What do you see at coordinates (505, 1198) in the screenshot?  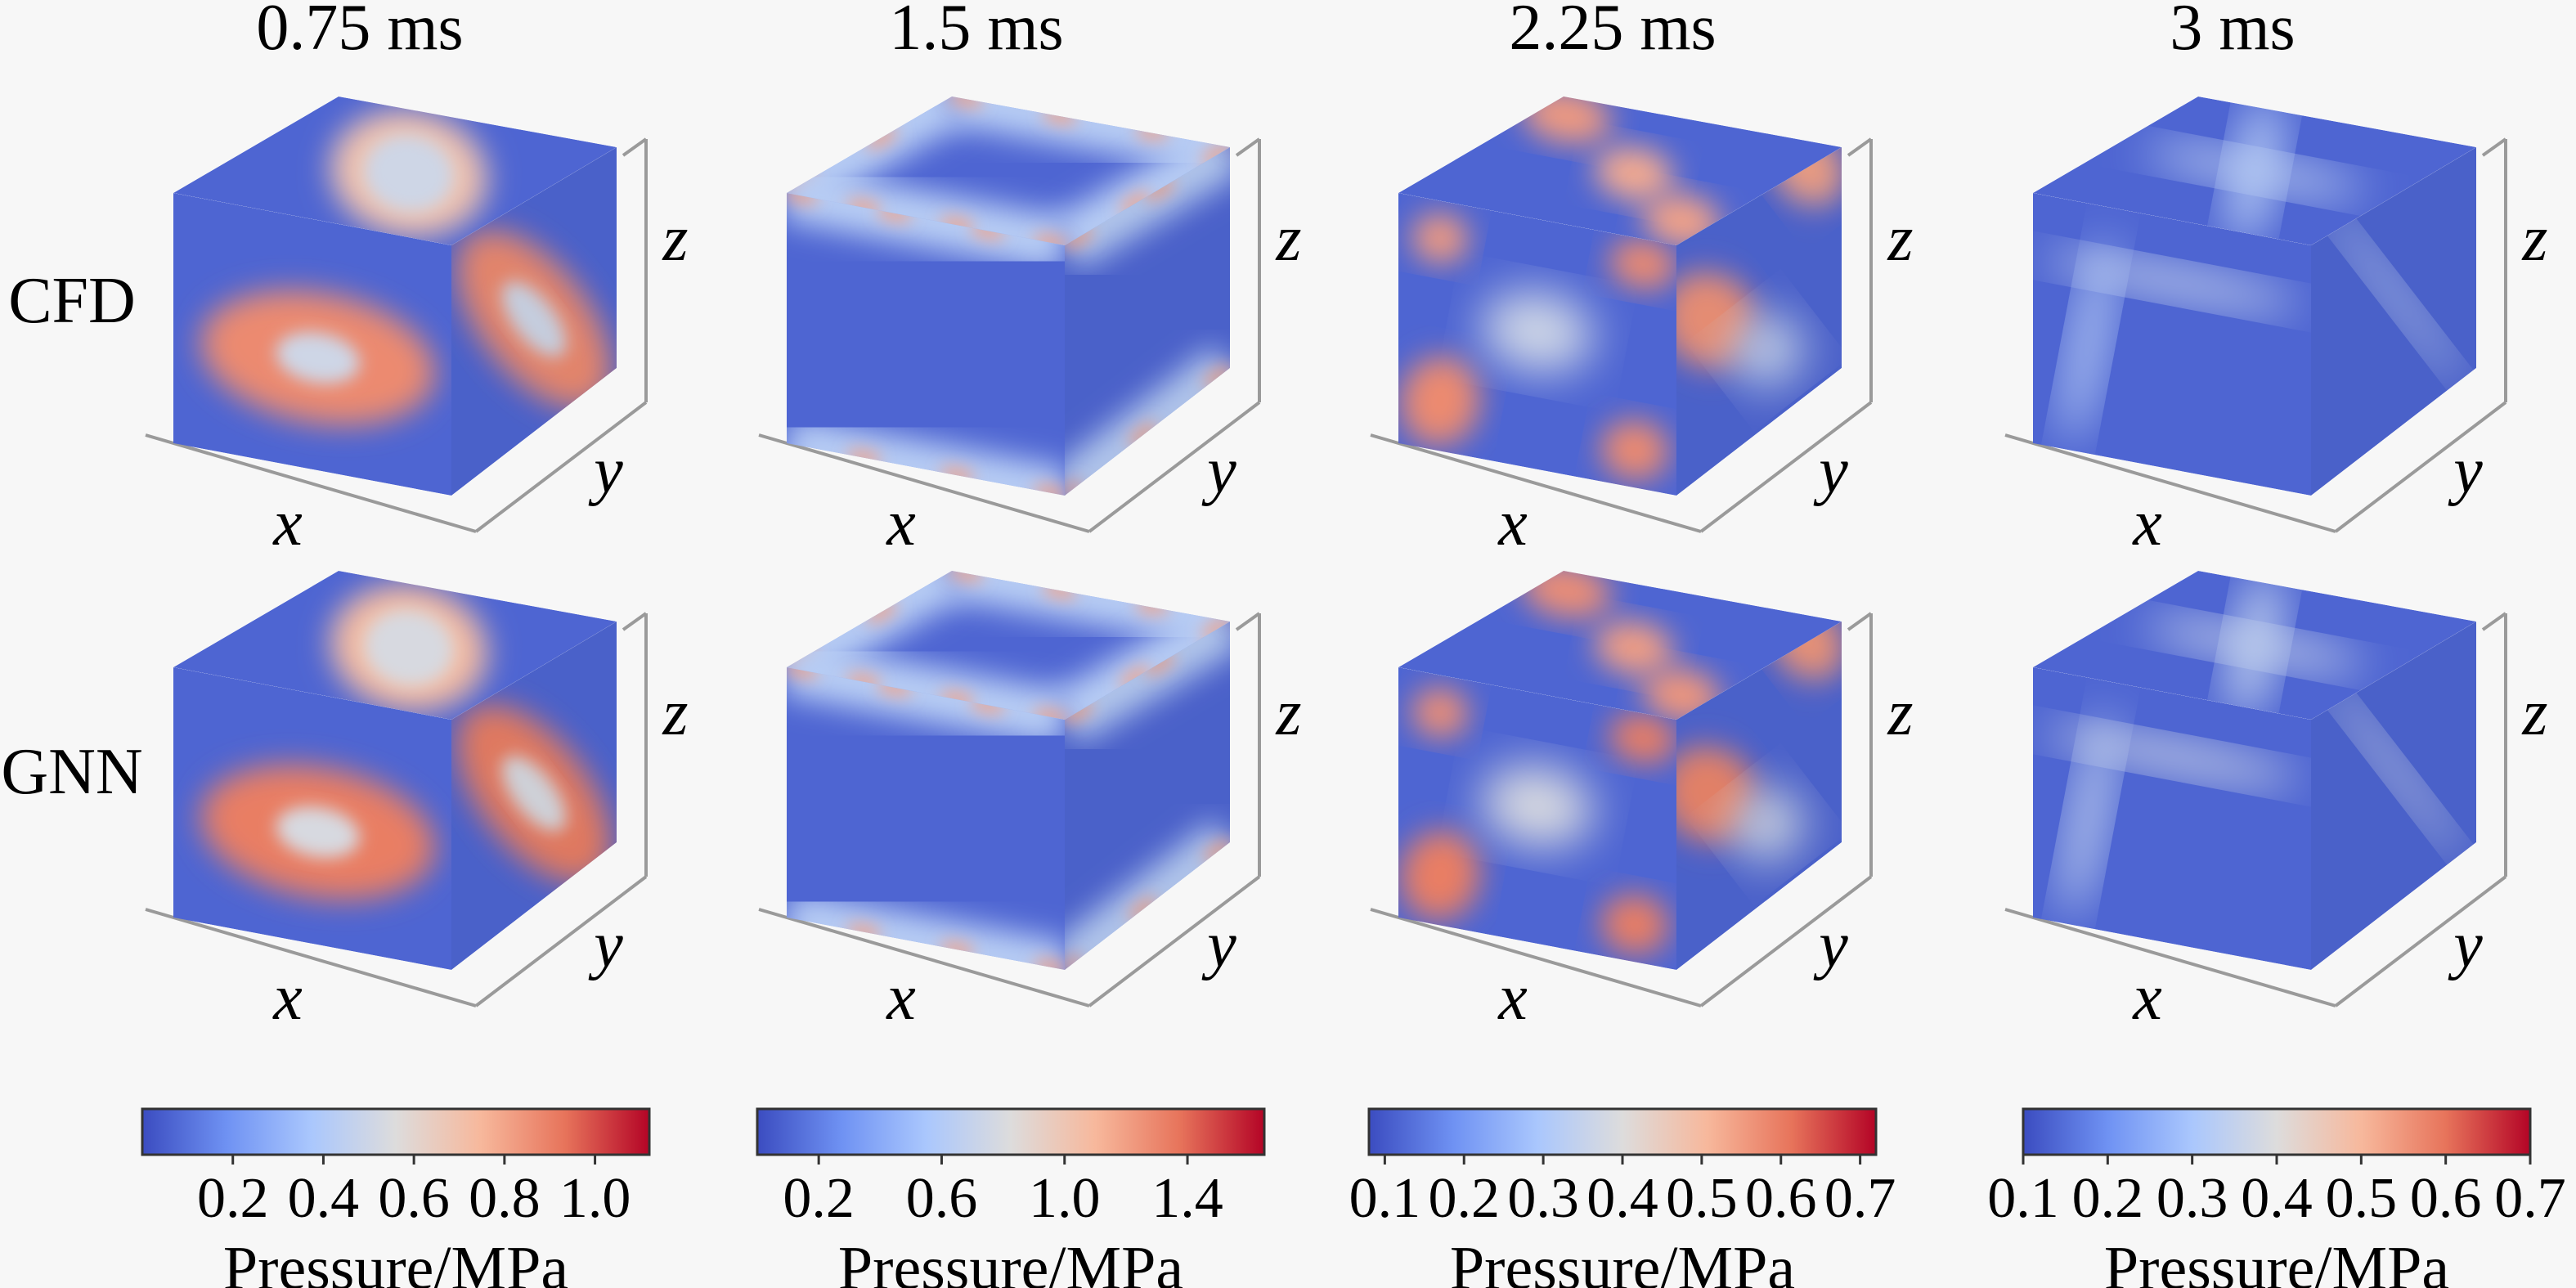 I see `colorbar-tick: 0.8` at bounding box center [505, 1198].